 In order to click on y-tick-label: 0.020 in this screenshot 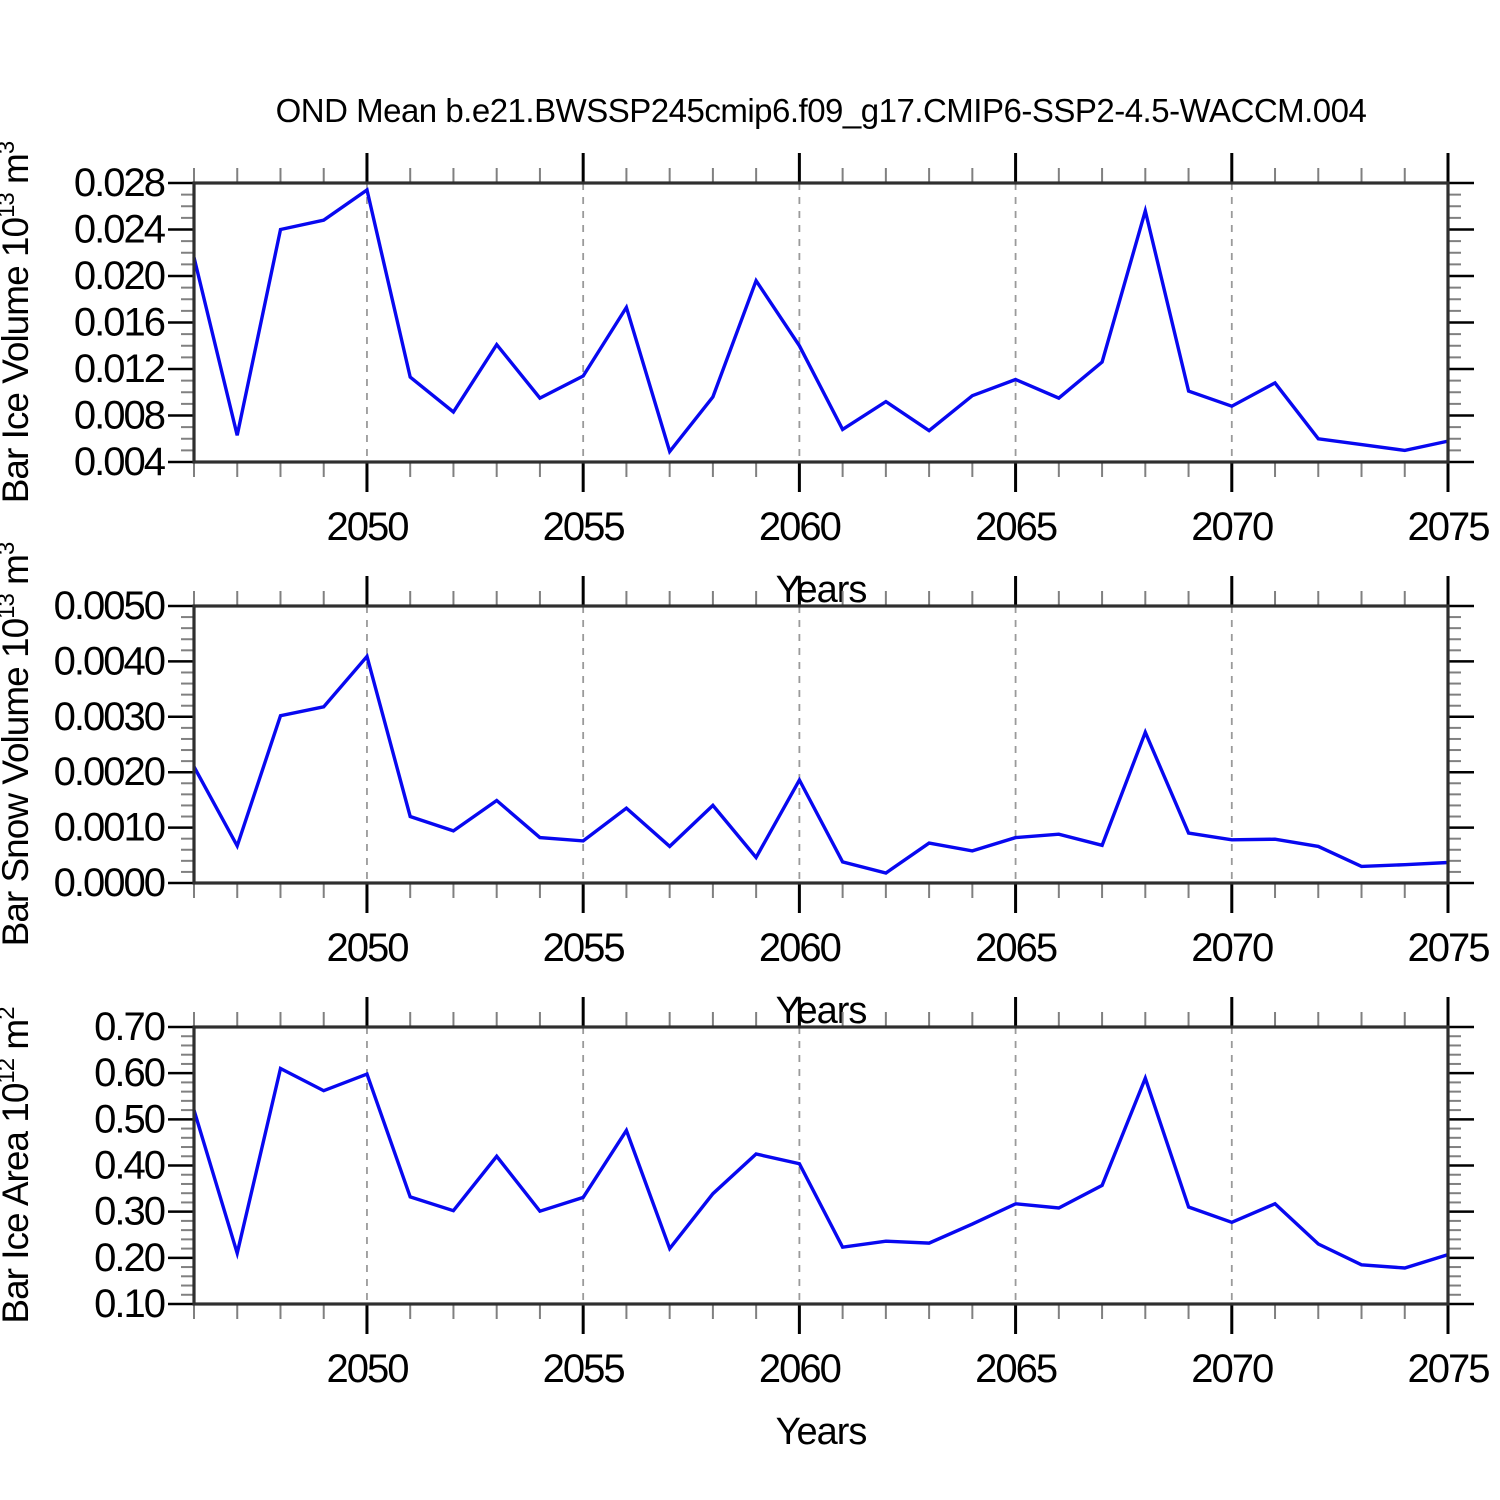, I will do `click(119, 276)`.